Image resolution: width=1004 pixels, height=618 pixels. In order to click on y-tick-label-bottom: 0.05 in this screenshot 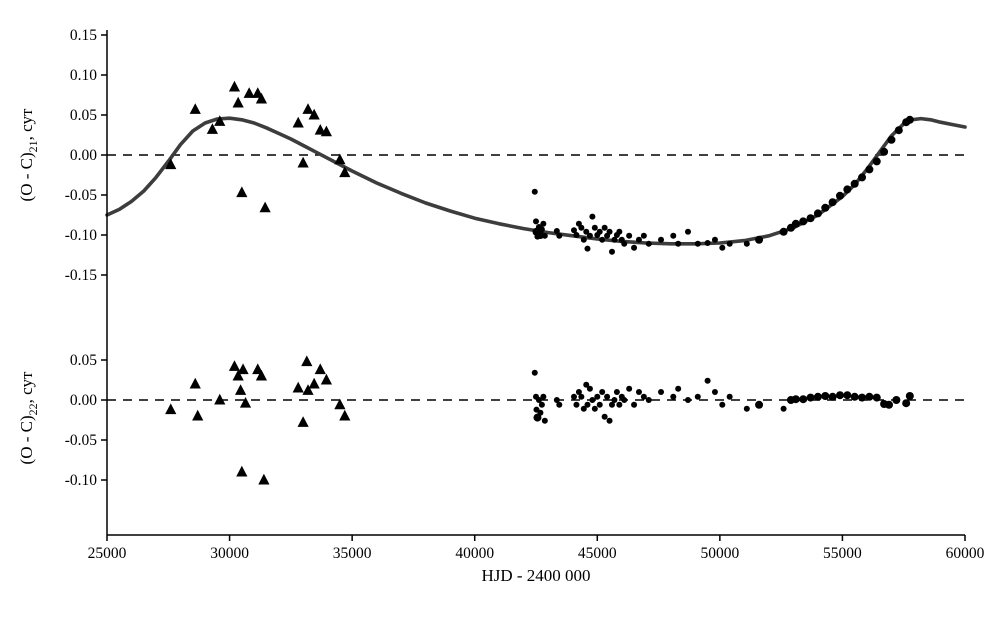, I will do `click(83, 360)`.